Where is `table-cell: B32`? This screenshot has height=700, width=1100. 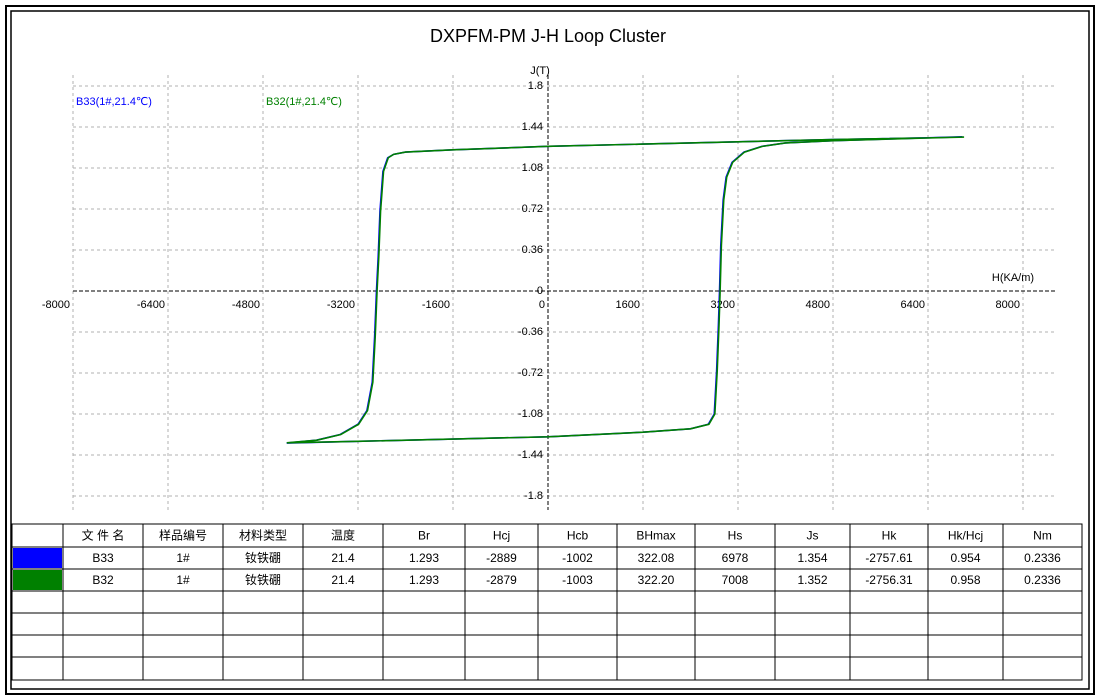 table-cell: B32 is located at coordinates (103, 580).